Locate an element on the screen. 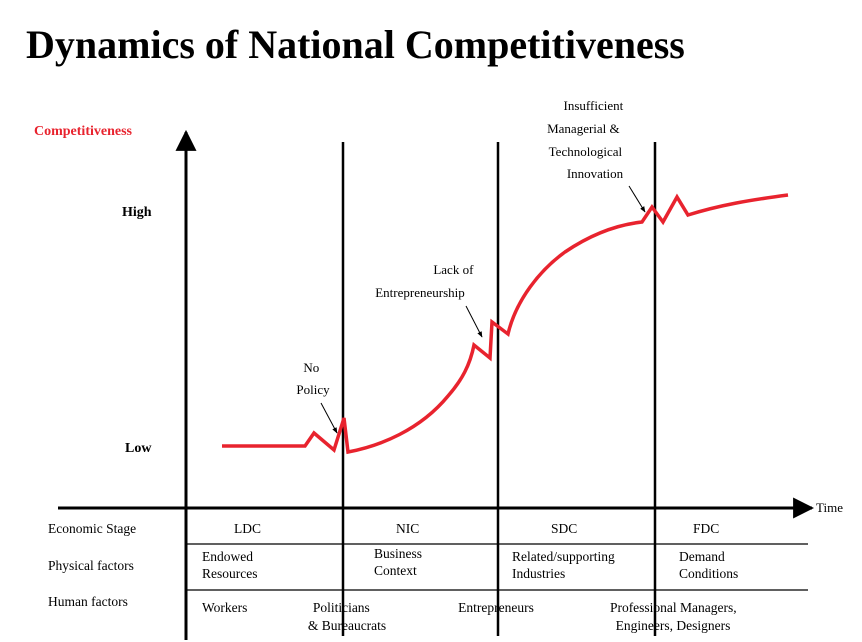  physical-factor-fdc: Demand Conditions is located at coordinates (708, 565).